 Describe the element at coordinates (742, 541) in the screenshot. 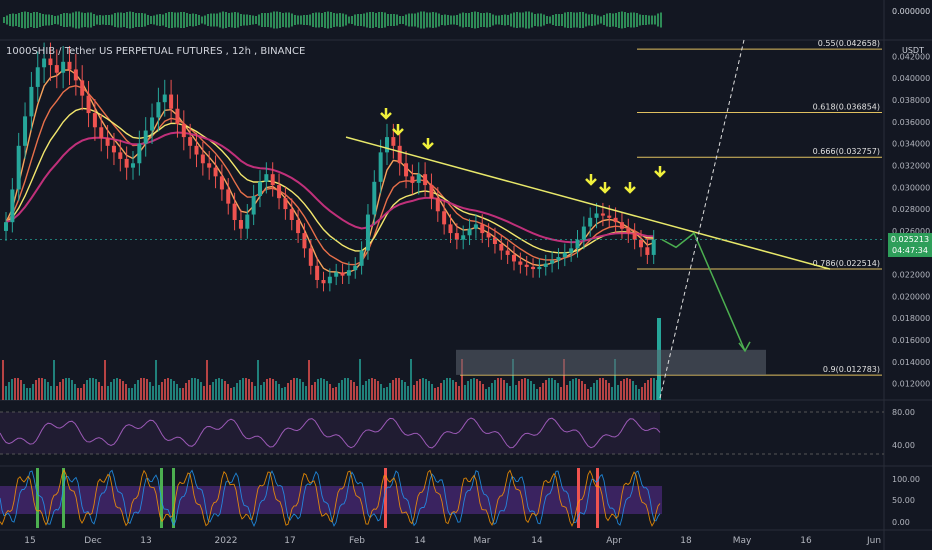

I see `x-tick-label: May` at that location.